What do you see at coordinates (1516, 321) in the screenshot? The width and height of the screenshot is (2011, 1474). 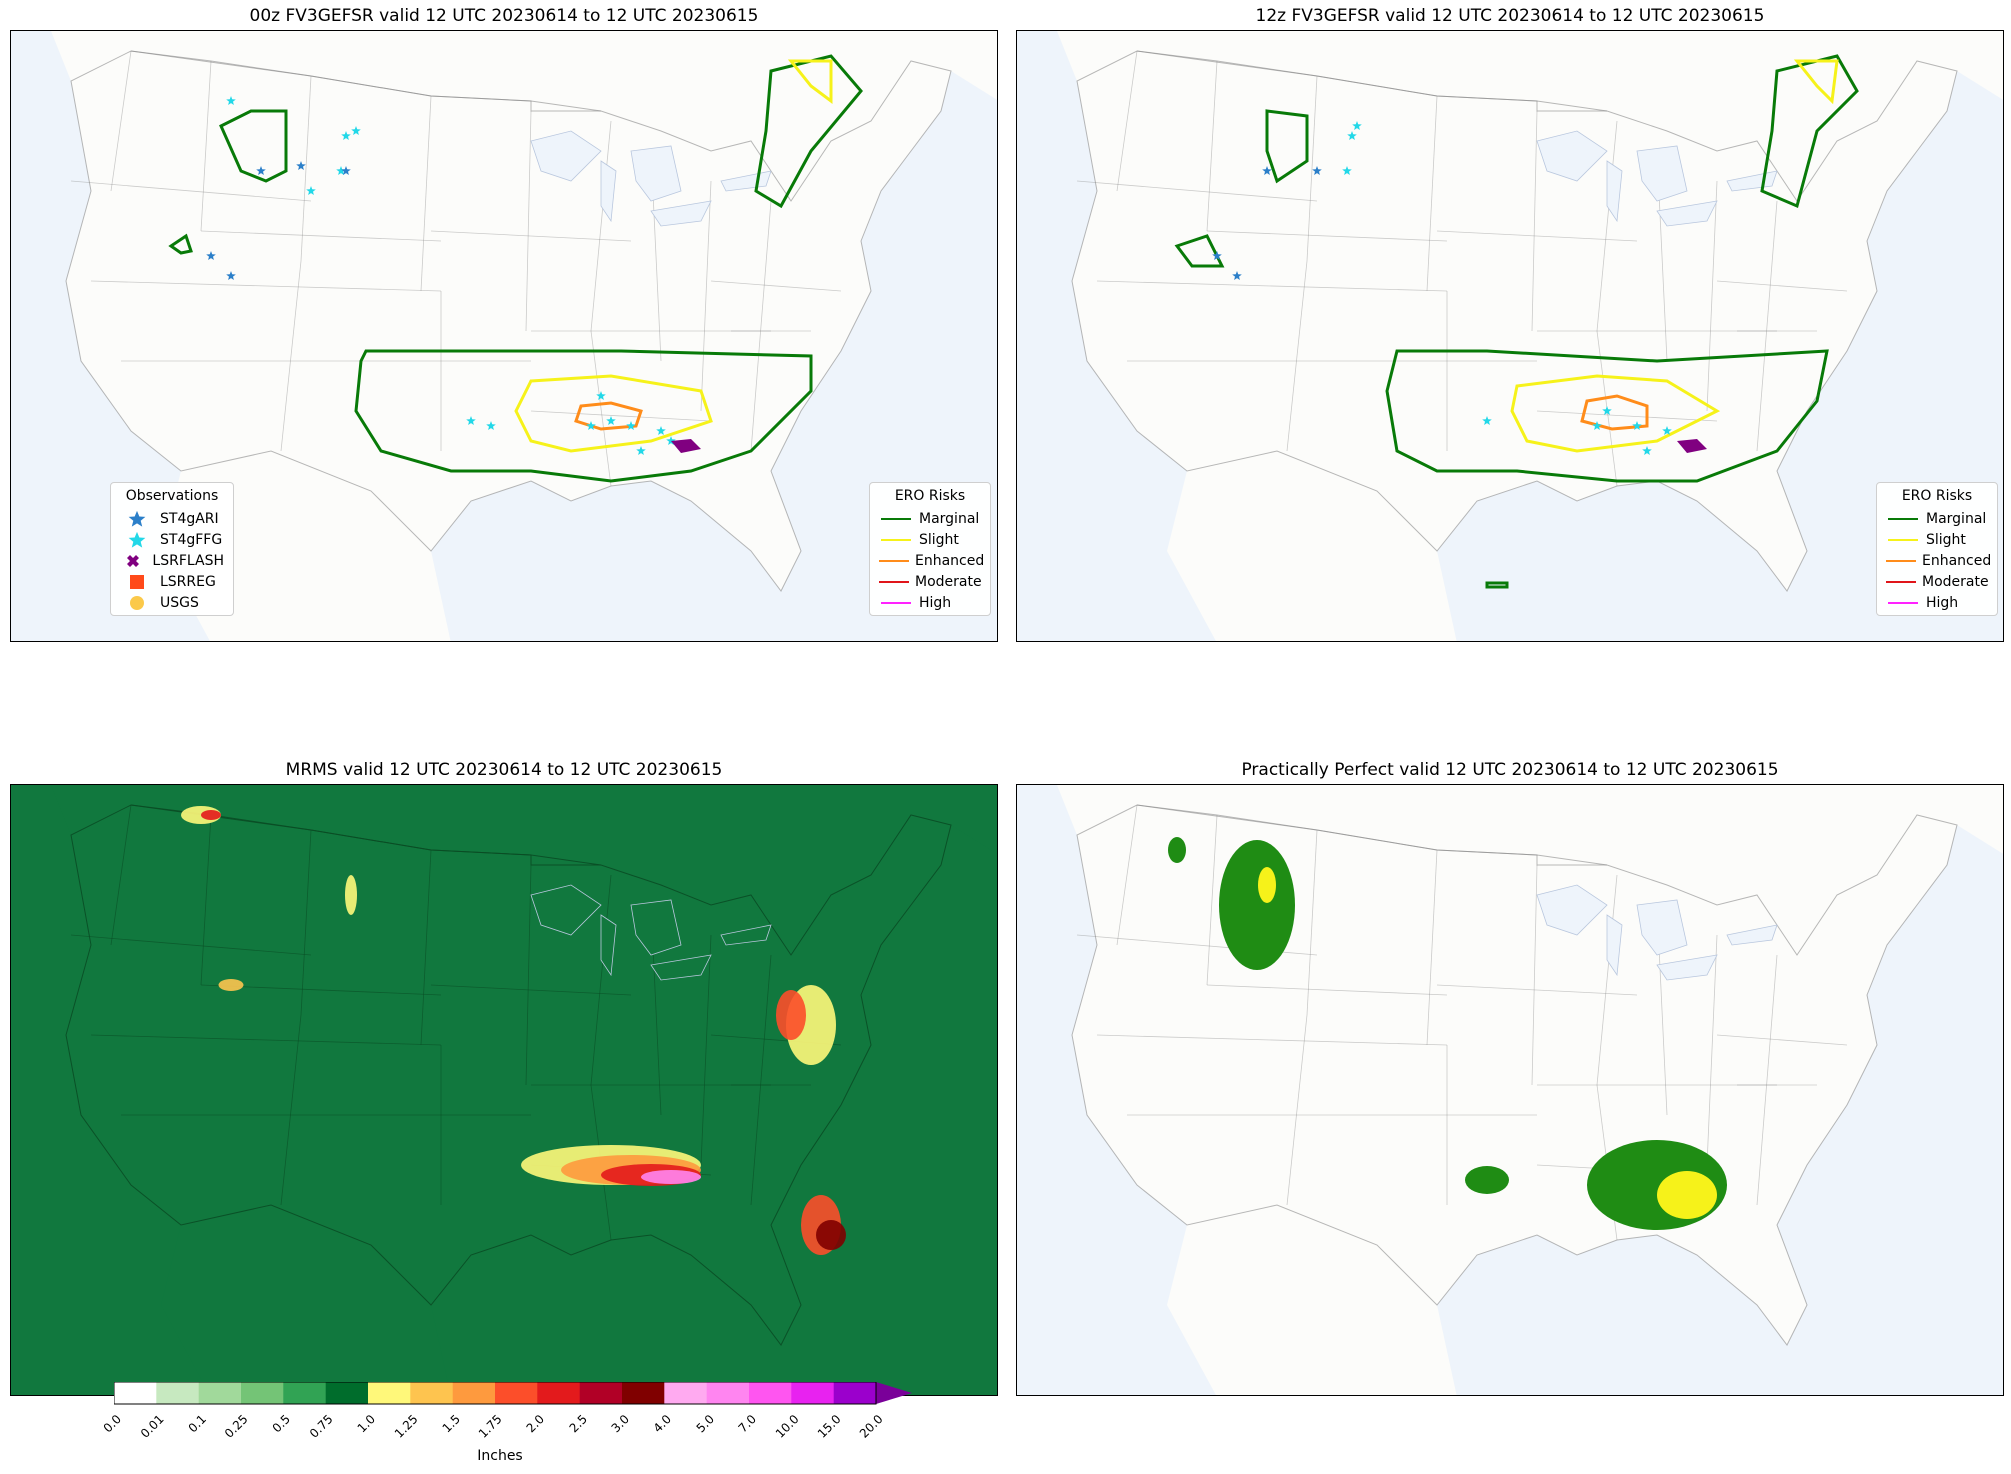 I see `ero-contours-p2` at bounding box center [1516, 321].